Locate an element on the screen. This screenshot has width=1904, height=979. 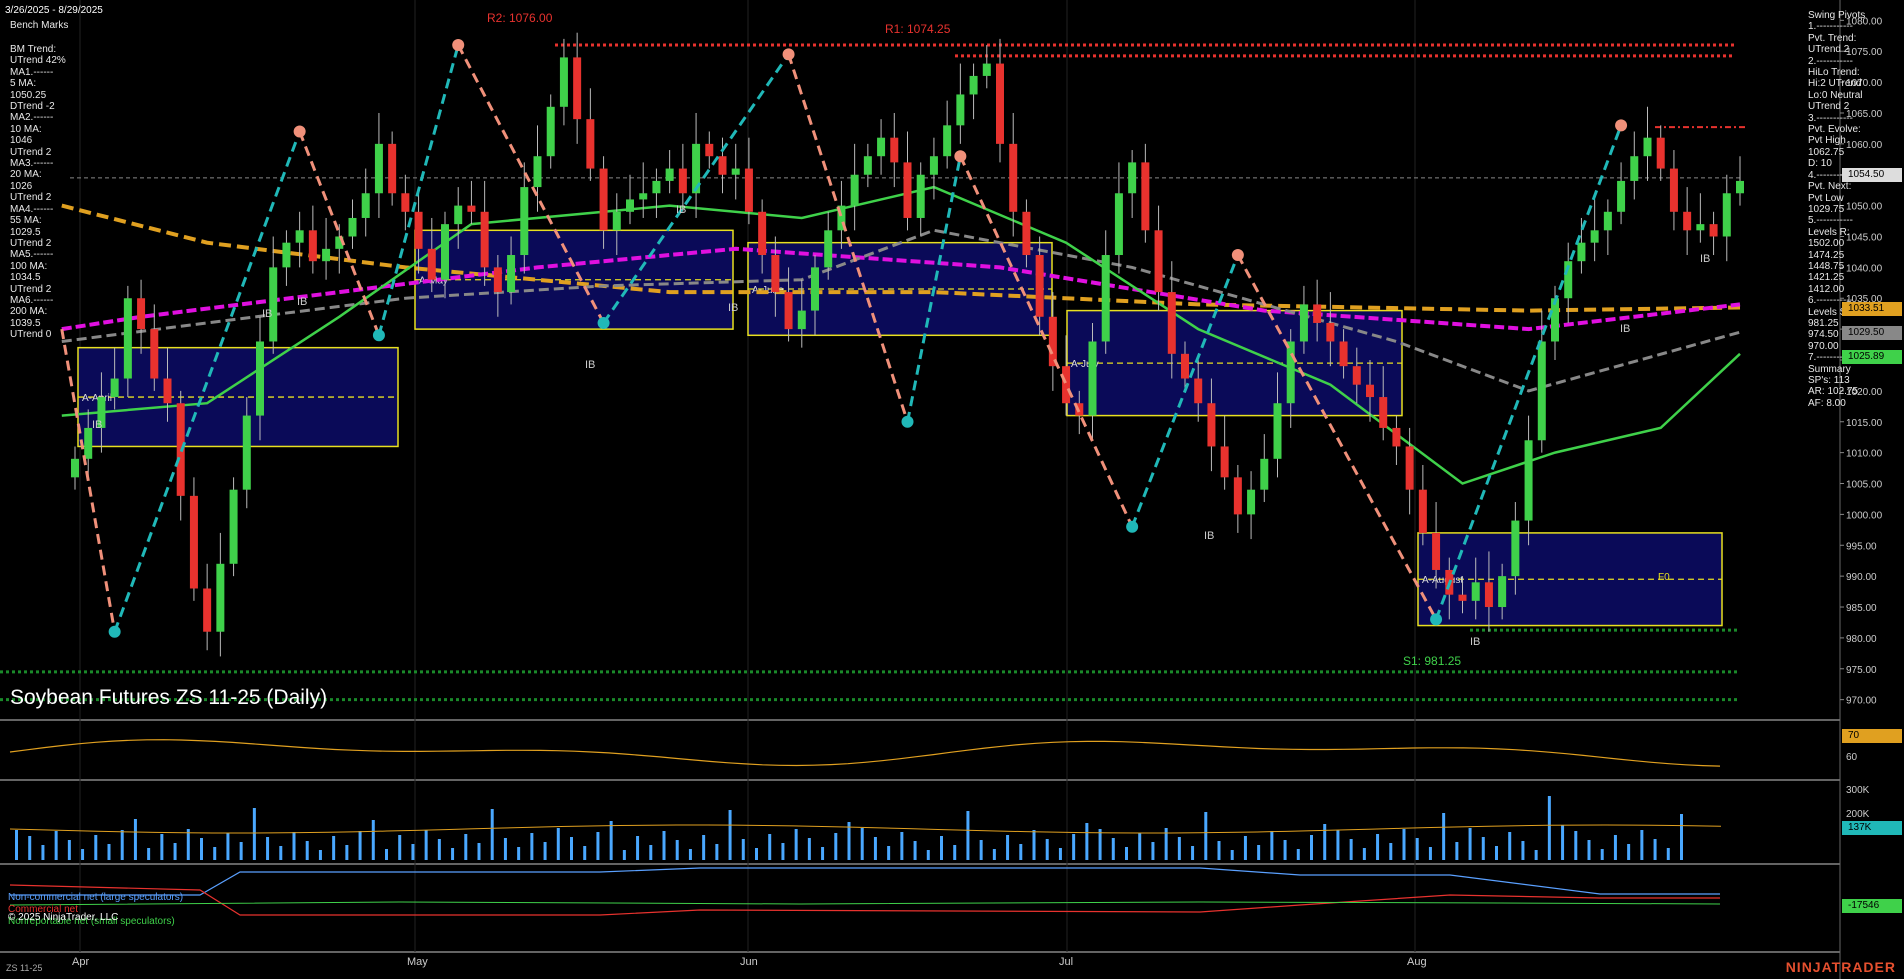
price-tick: 1000.00 is located at coordinates (1864, 515).